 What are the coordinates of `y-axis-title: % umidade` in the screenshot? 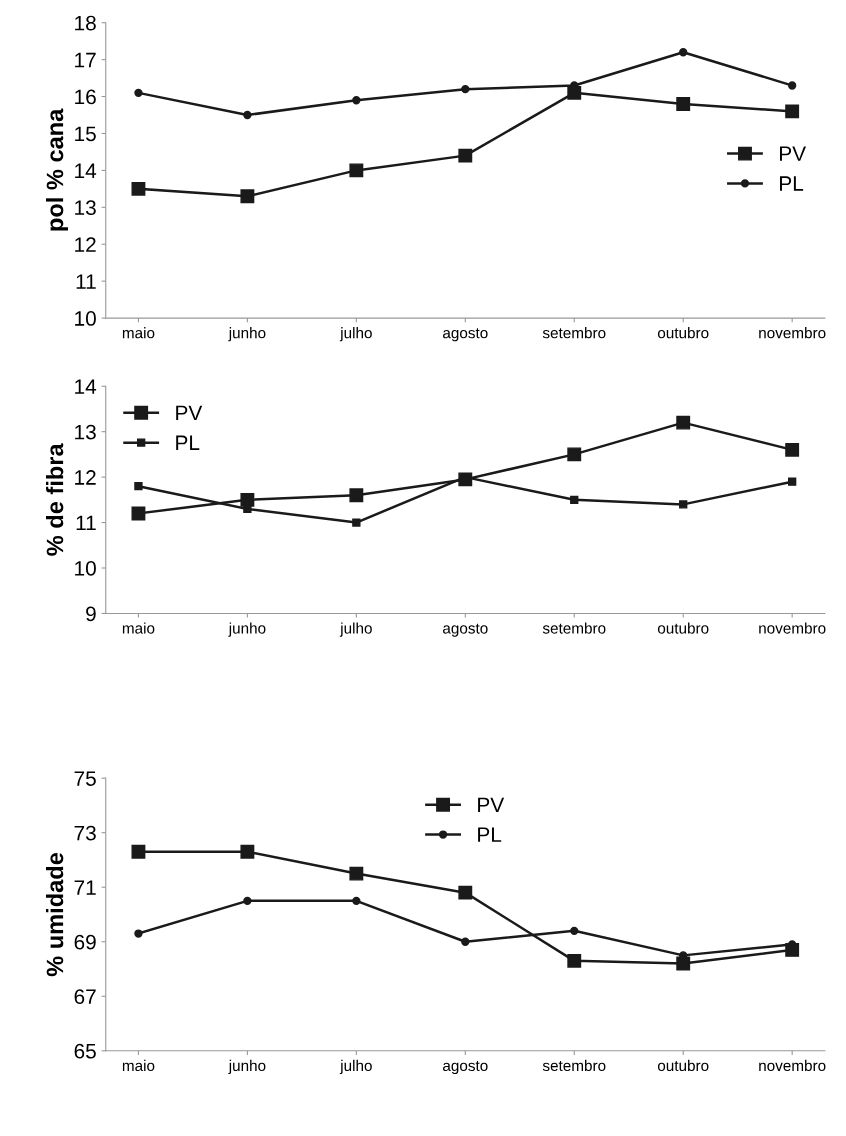 It's located at (54, 914).